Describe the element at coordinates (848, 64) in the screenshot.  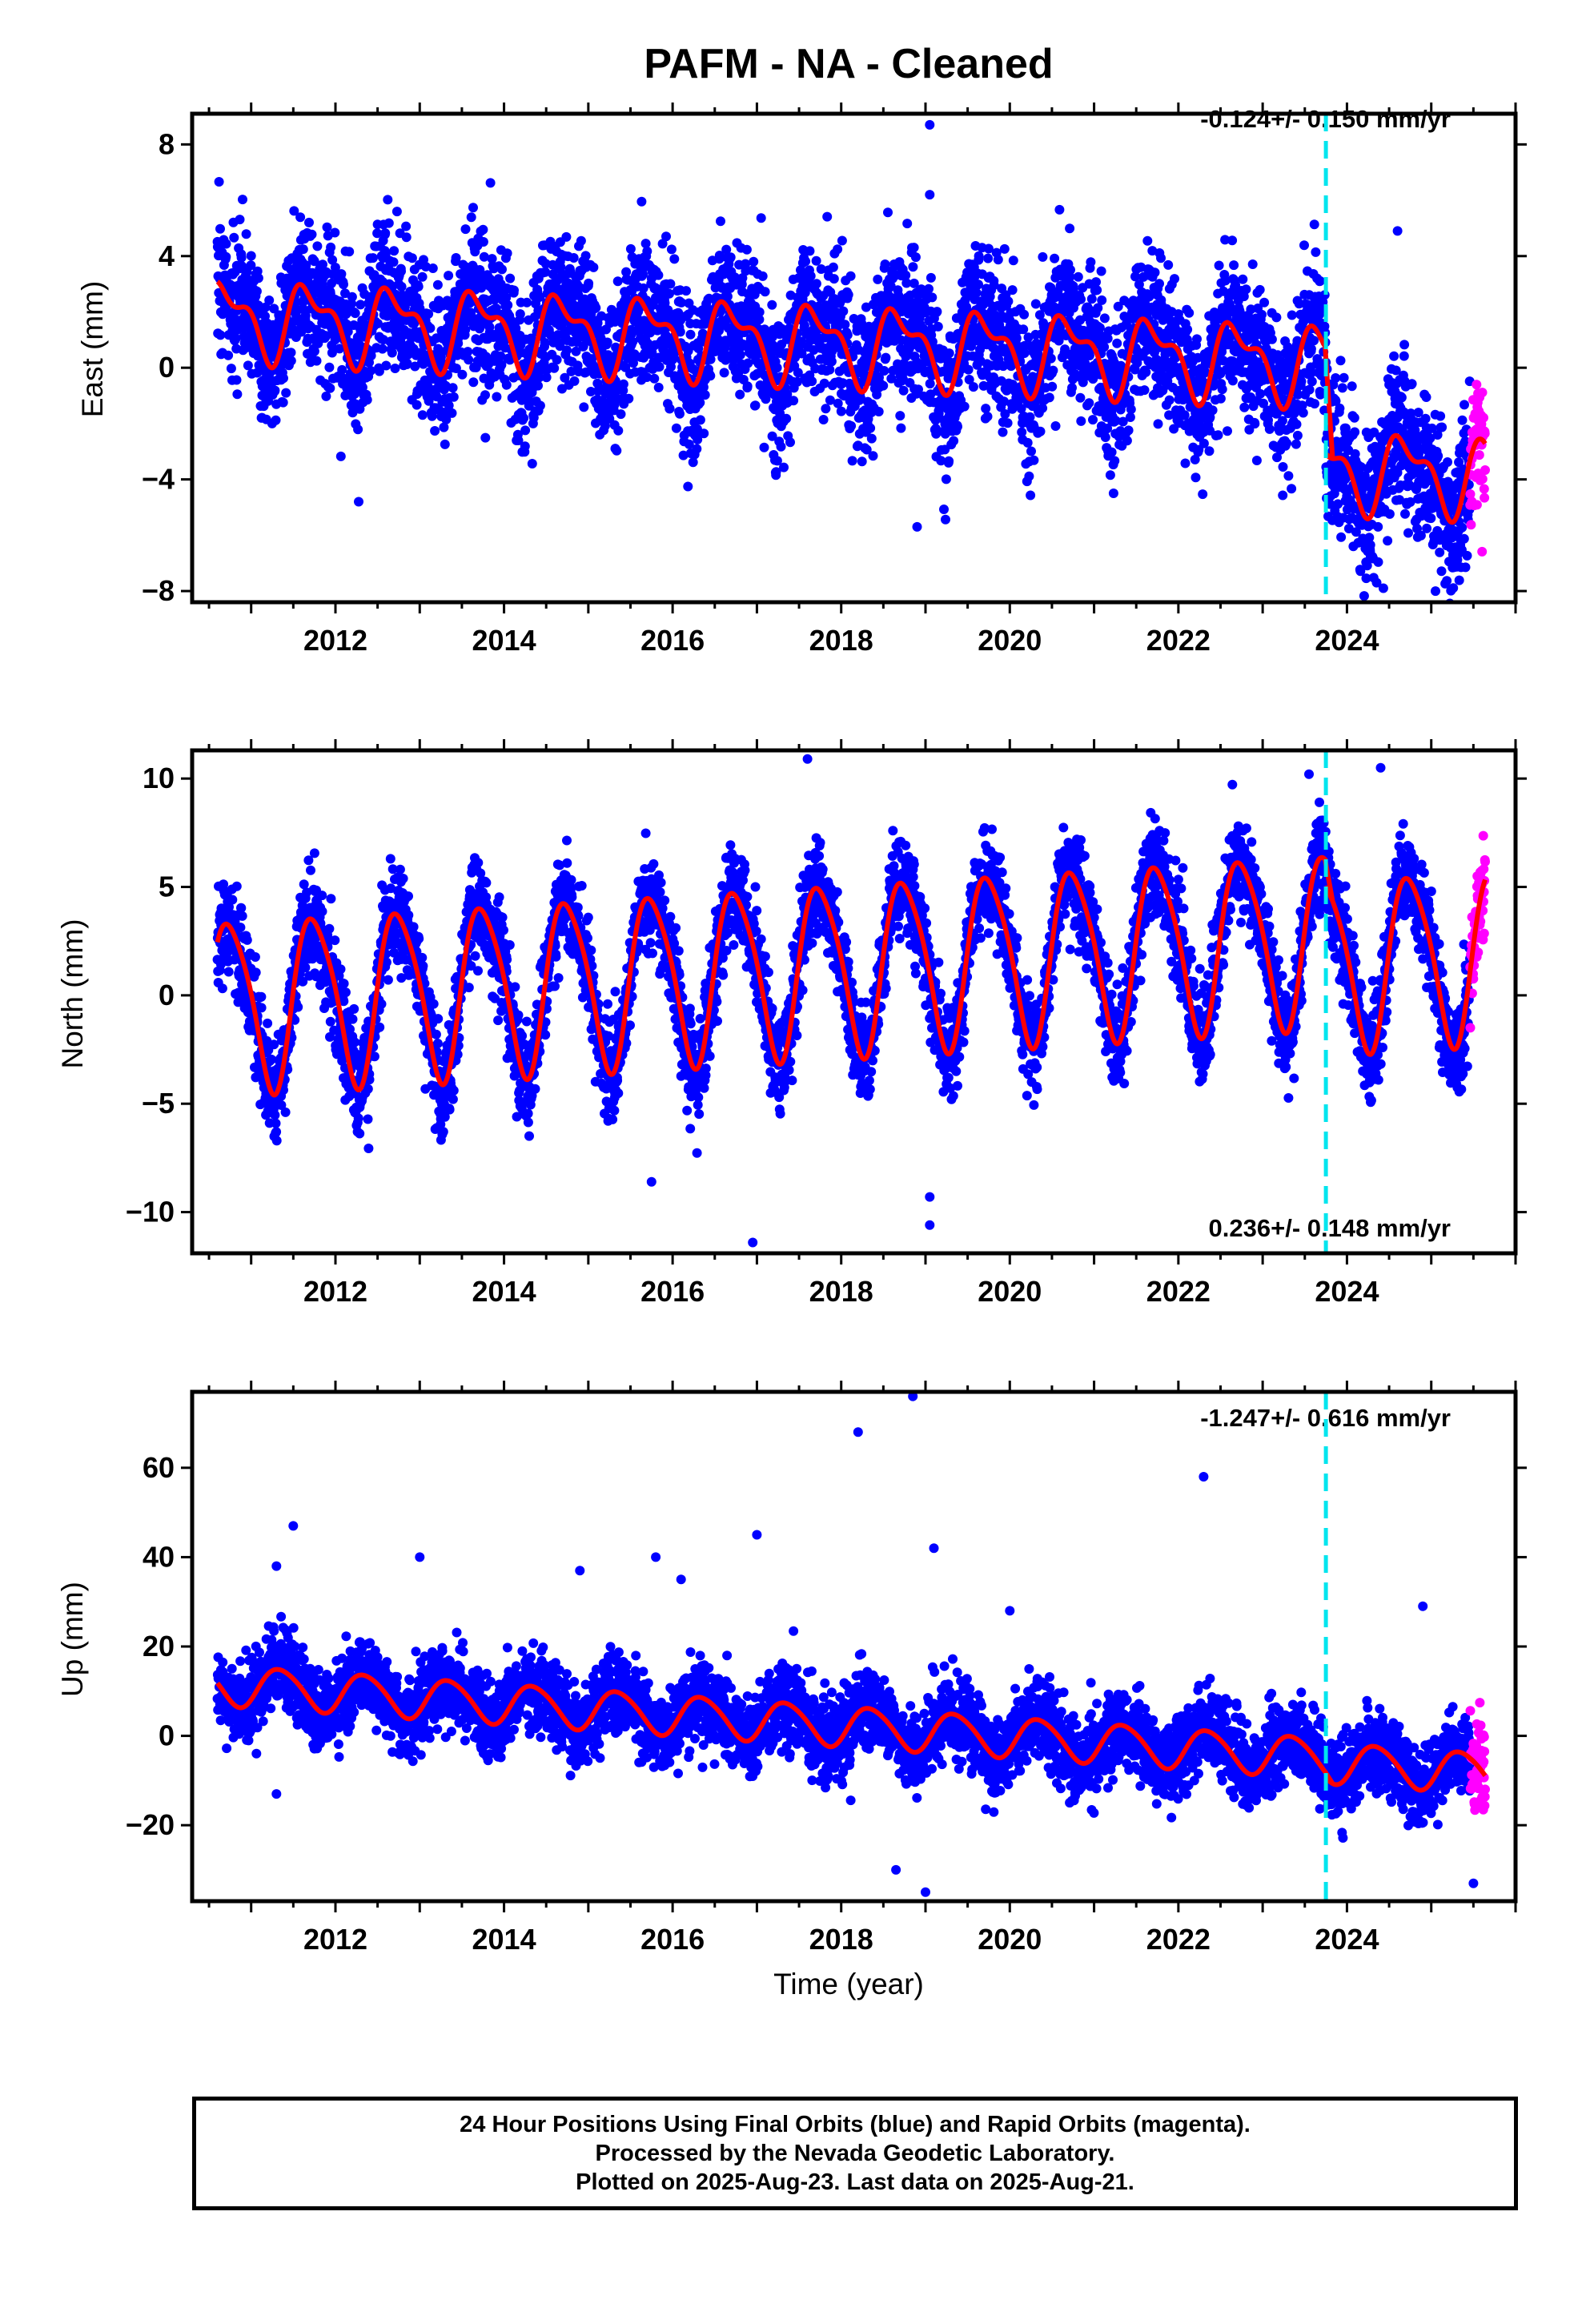
I see `chart-title: PAFM - NA - Cleaned` at that location.